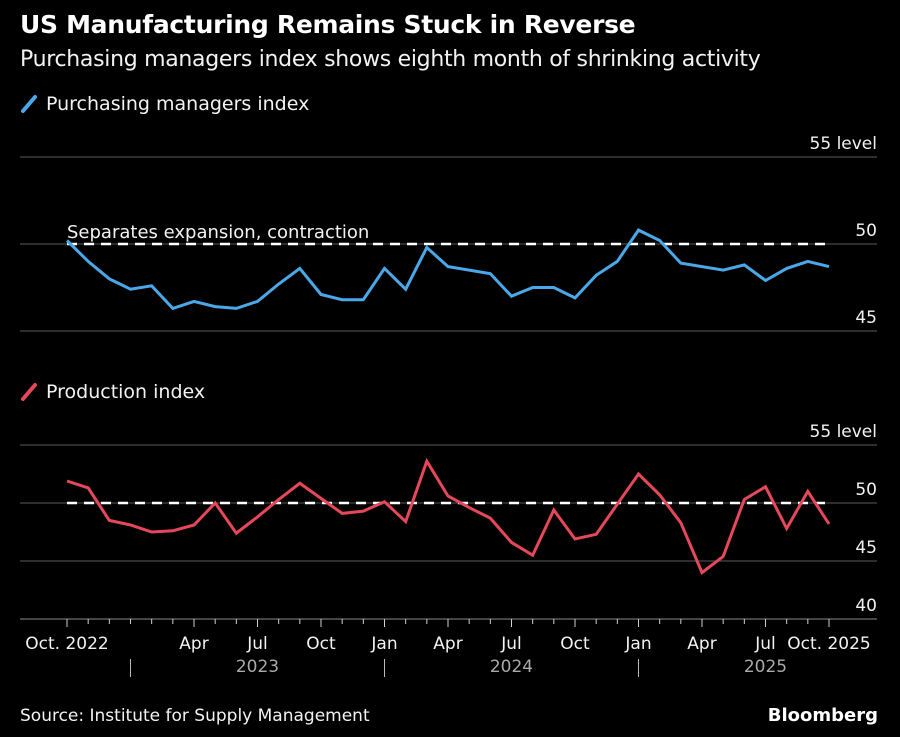 Image resolution: width=900 pixels, height=737 pixels. I want to click on production-y-tick-label: 40, so click(866, 606).